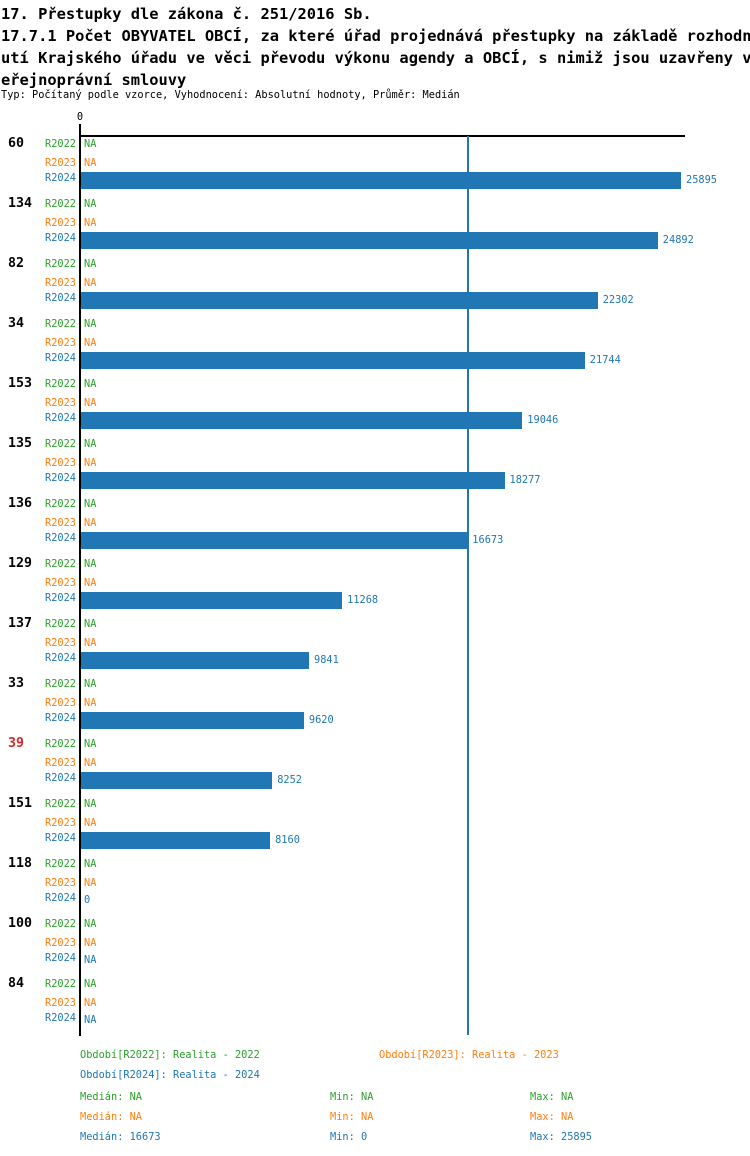 This screenshot has height=1156, width=750. Describe the element at coordinates (375, 224) in the screenshot. I see `chart-group: 134 R2022 NA R2023 NA R2024 24892` at that location.